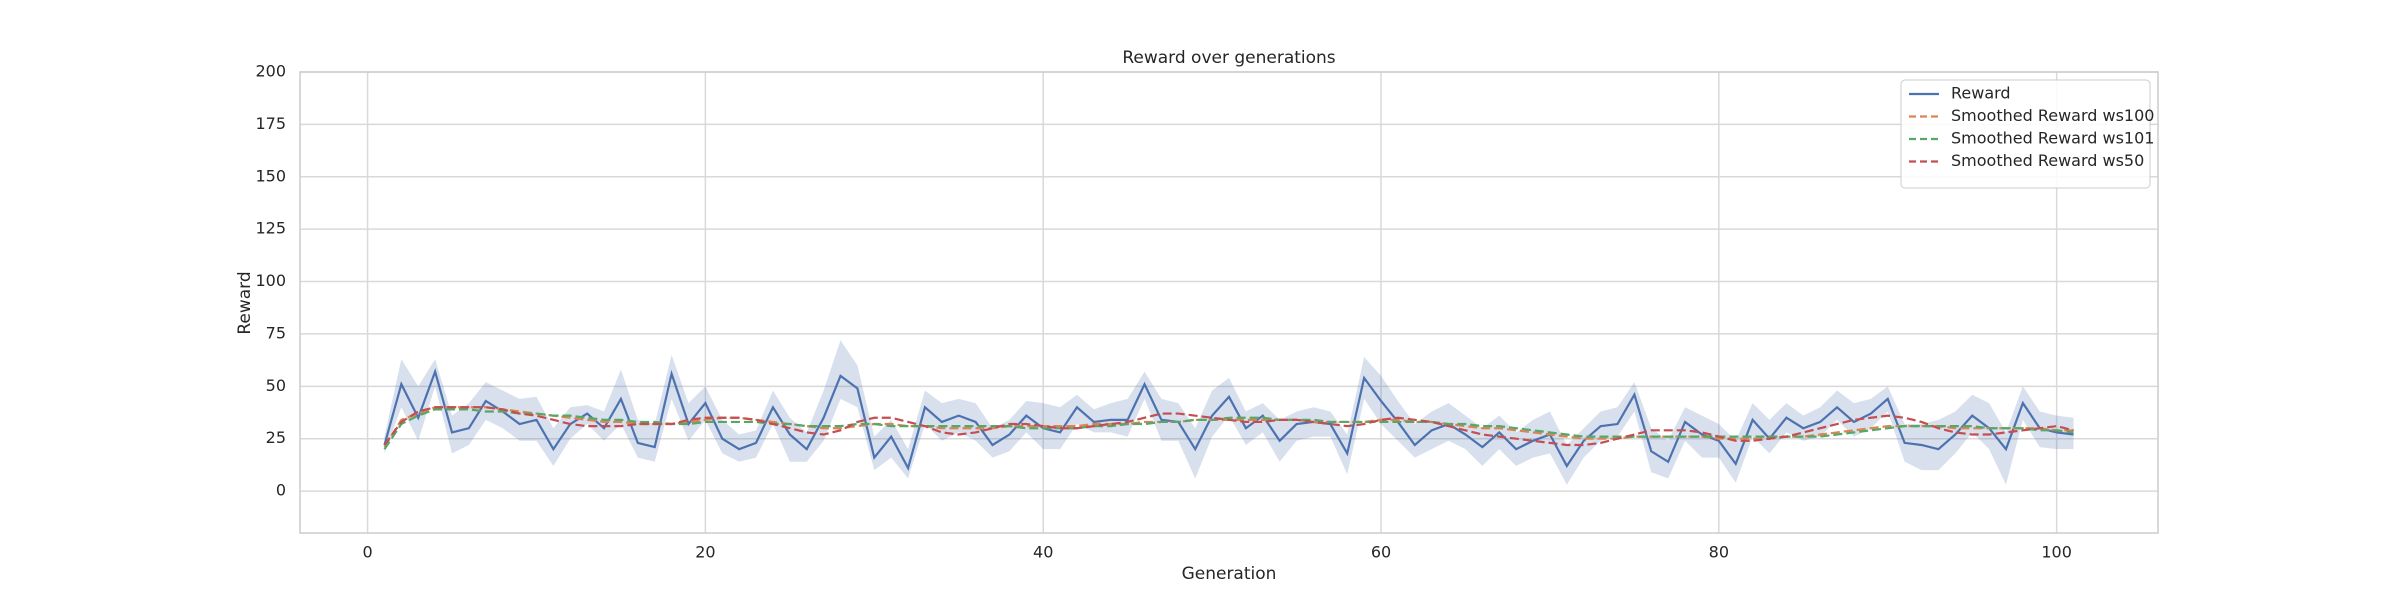 The height and width of the screenshot is (600, 2400). What do you see at coordinates (245, 302) in the screenshot?
I see `y-axis-label: Reward` at bounding box center [245, 302].